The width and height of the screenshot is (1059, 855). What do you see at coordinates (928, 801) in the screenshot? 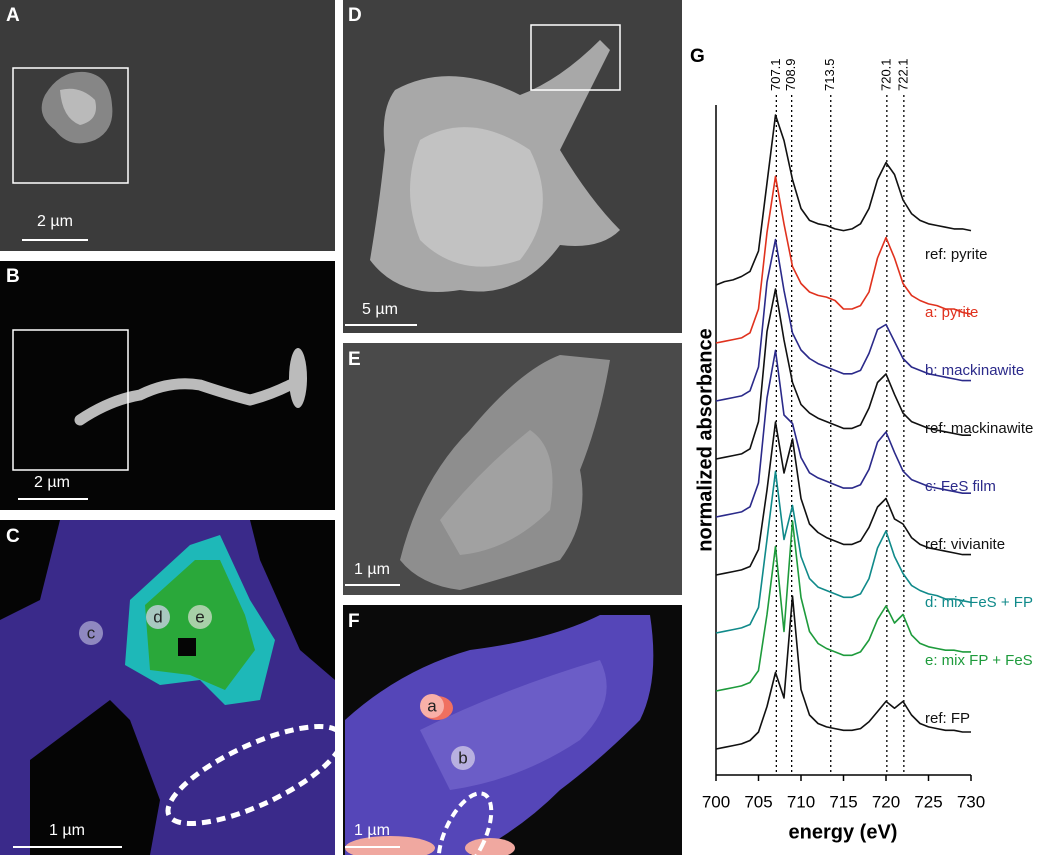
I see `x-tick-label: 725` at bounding box center [928, 801].